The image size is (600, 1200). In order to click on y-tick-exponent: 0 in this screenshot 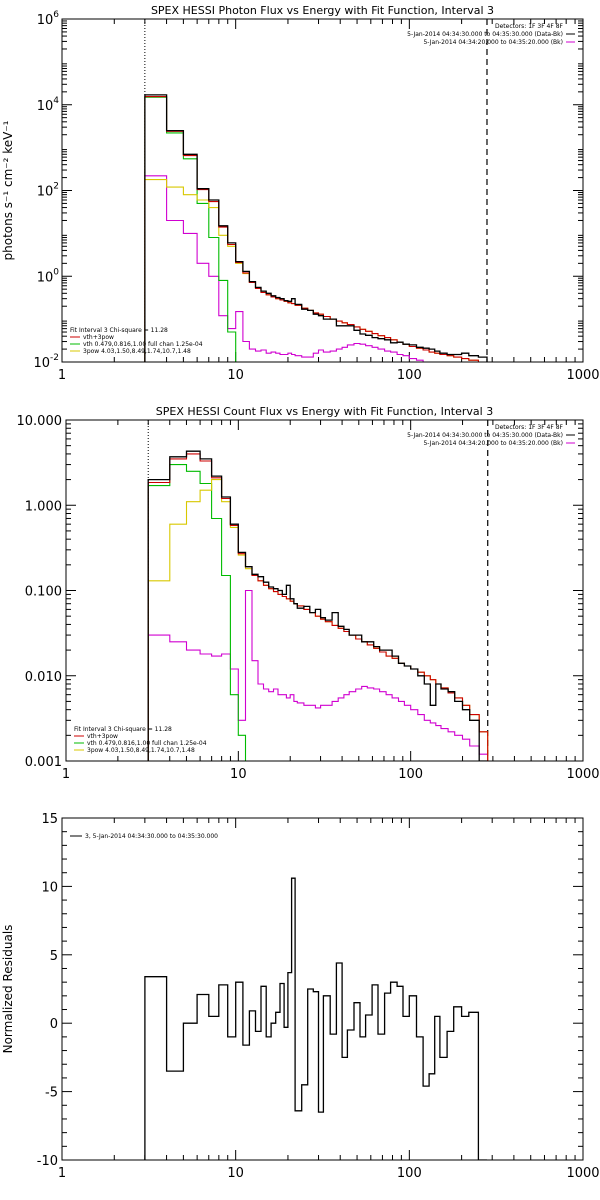, I will do `click(56, 272)`.